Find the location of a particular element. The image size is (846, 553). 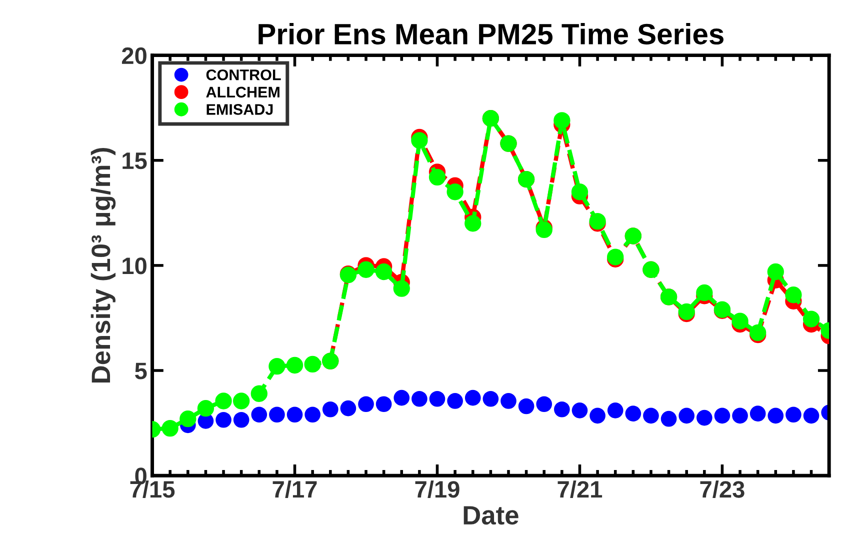

legend-label: ALLCHEM is located at coordinates (243, 92).